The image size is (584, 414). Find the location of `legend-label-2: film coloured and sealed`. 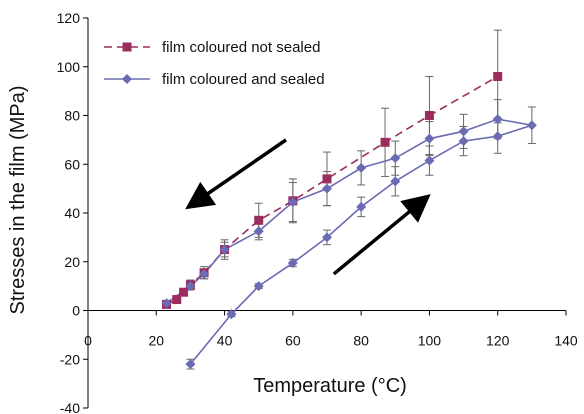

legend-label-2: film coloured and sealed is located at coordinates (243, 79).